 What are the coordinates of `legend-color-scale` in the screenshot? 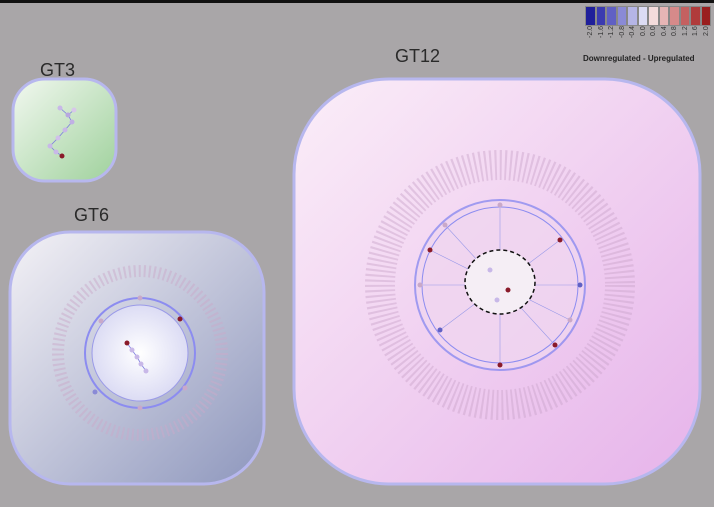 It's located at (648, 16).